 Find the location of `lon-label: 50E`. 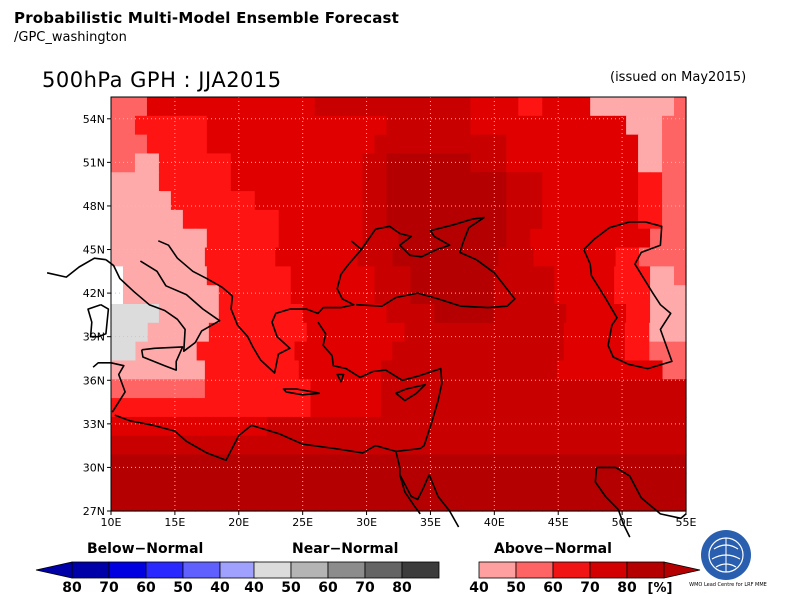

lon-label: 50E is located at coordinates (622, 522).